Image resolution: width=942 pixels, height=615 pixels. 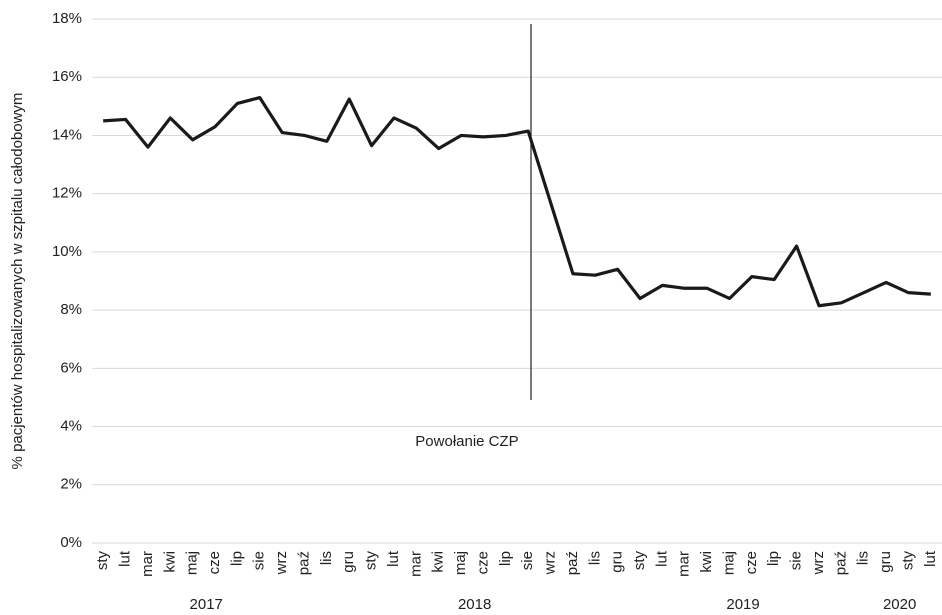 What do you see at coordinates (67, 251) in the screenshot?
I see `y-tick-label: 10%` at bounding box center [67, 251].